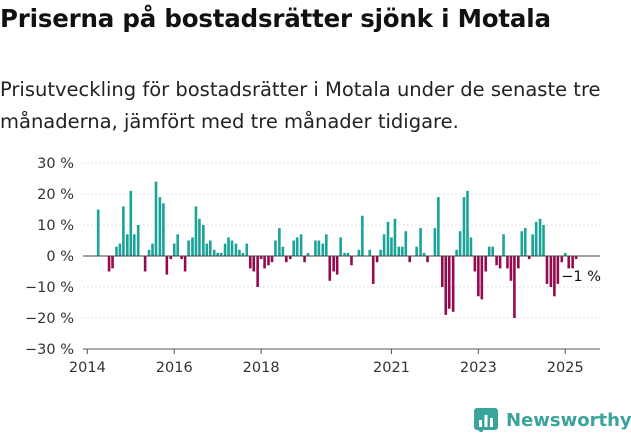 The width and height of the screenshot is (631, 439). What do you see at coordinates (391, 368) in the screenshot?
I see `x-tick-label: 2021` at bounding box center [391, 368].